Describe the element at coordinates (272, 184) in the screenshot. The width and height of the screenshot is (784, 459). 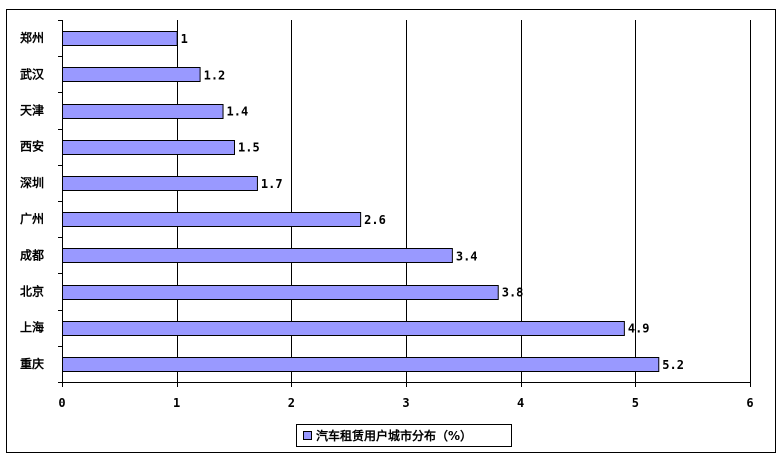
I see `data-label: 1.7` at that location.